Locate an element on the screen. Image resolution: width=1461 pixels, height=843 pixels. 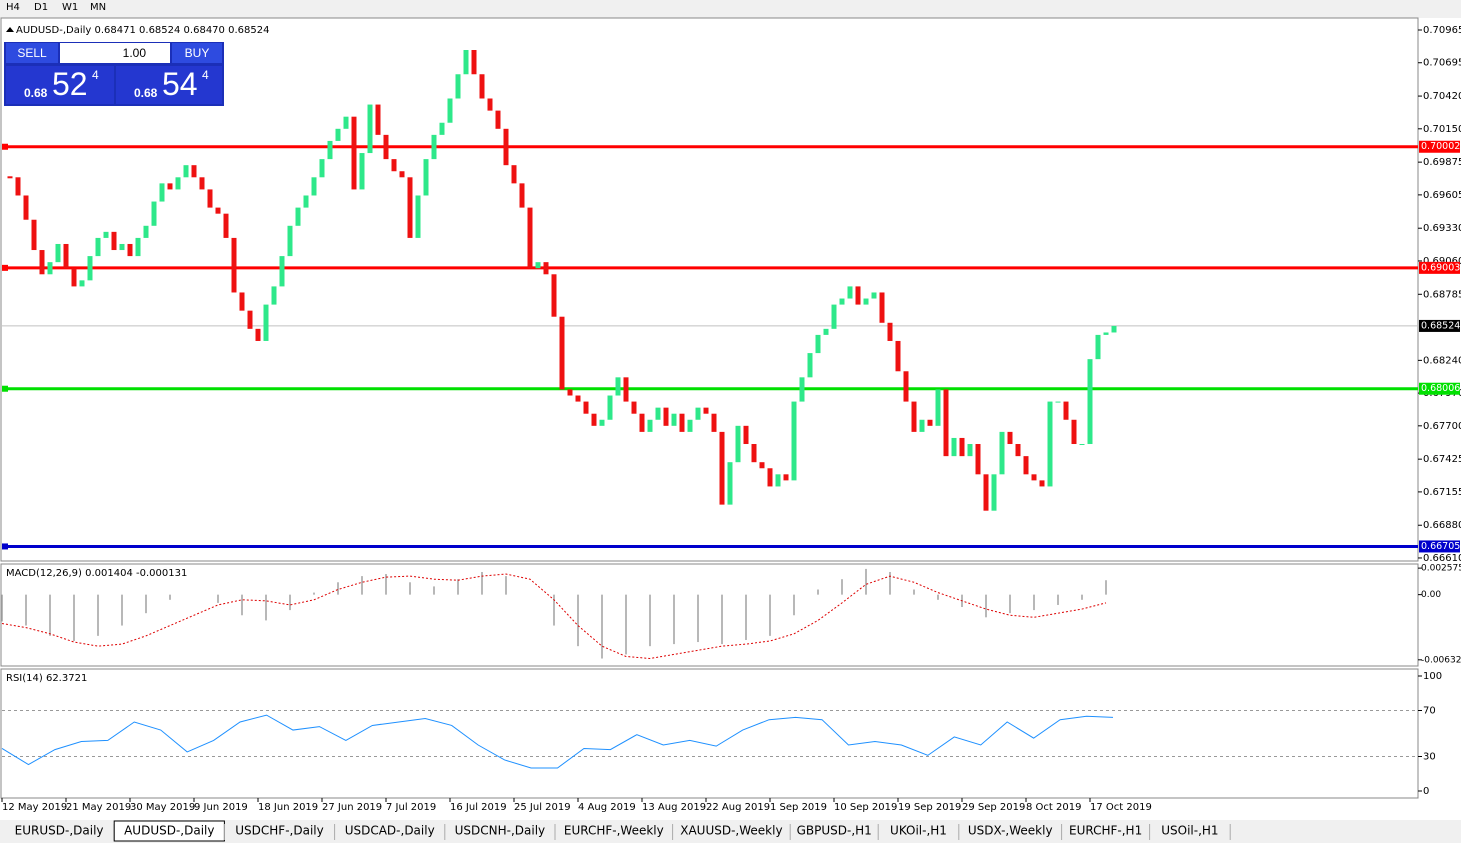
x-tick-label: 21 May 2019 is located at coordinates (98, 807).